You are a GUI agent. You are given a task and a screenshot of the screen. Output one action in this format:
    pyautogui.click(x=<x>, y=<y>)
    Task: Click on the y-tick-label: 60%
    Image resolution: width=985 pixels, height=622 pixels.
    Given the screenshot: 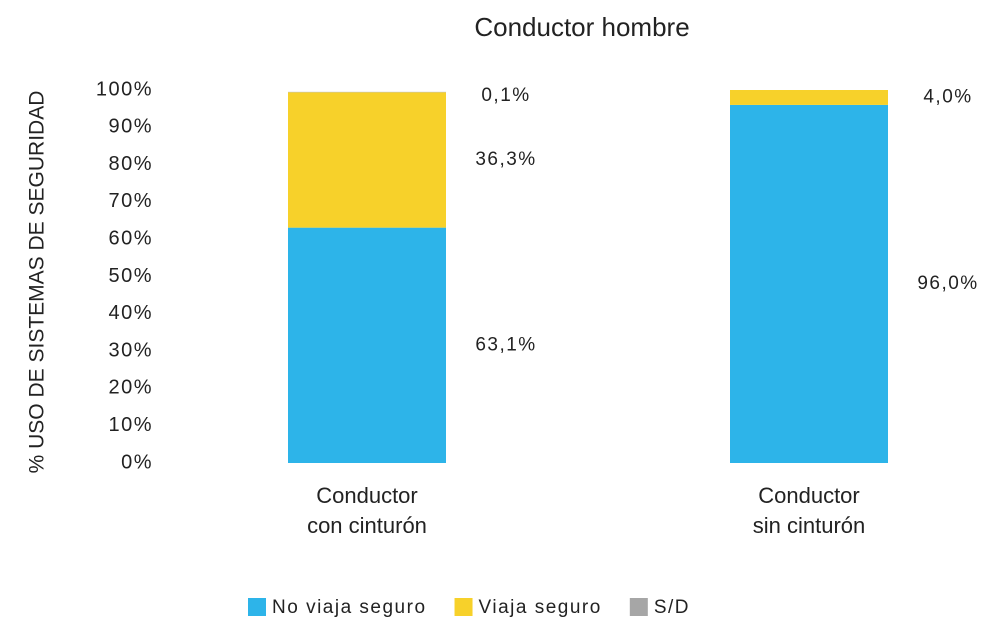 What is the action you would take?
    pyautogui.click(x=130, y=238)
    